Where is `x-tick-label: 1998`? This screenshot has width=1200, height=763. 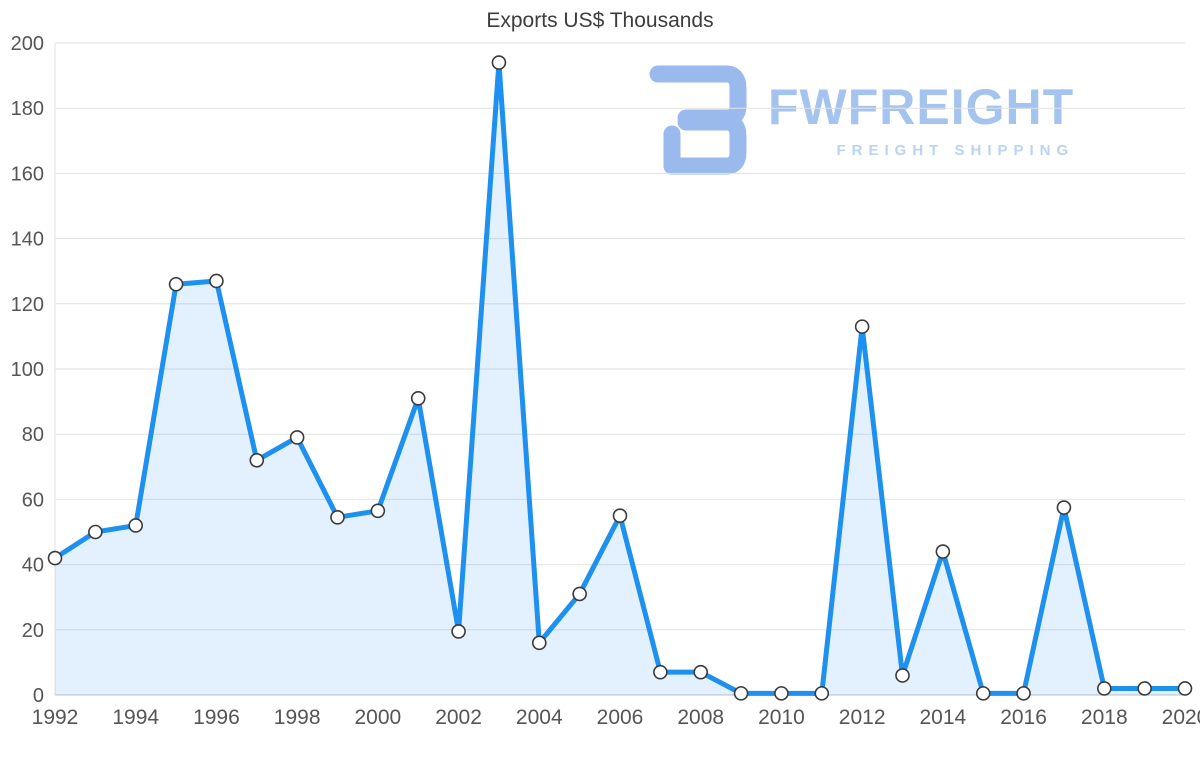
x-tick-label: 1998 is located at coordinates (297, 717).